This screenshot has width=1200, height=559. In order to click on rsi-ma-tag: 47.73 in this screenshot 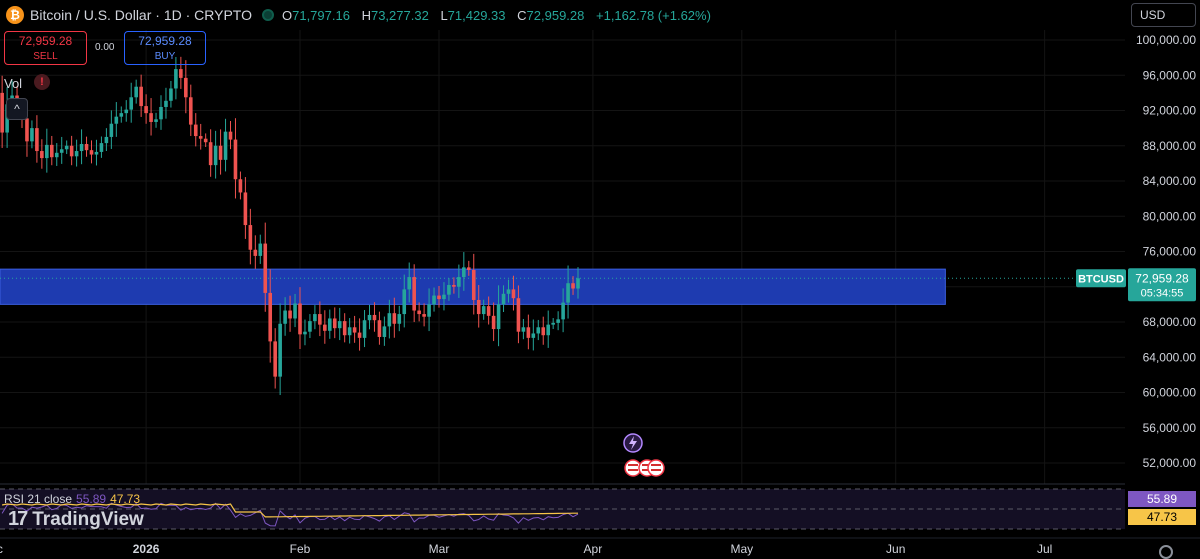, I will do `click(1162, 517)`.